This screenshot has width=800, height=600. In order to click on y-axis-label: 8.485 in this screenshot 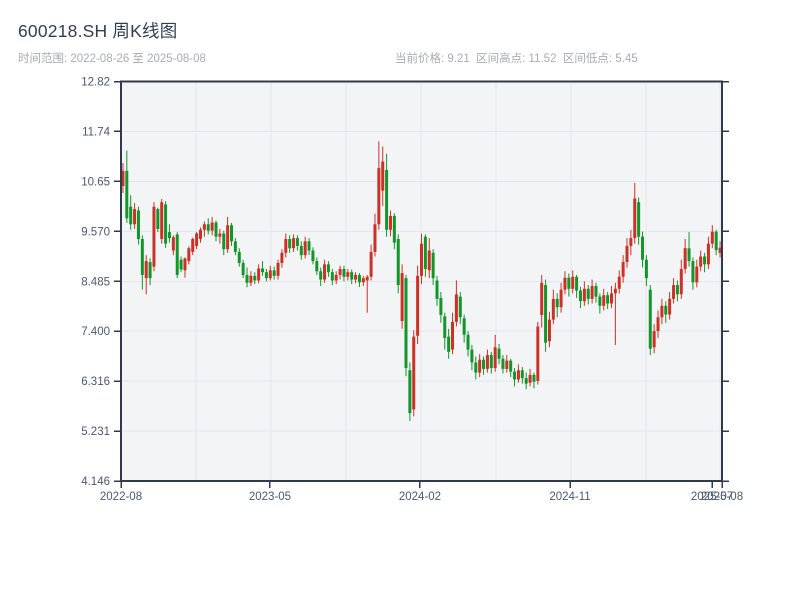, I will do `click(95, 282)`.